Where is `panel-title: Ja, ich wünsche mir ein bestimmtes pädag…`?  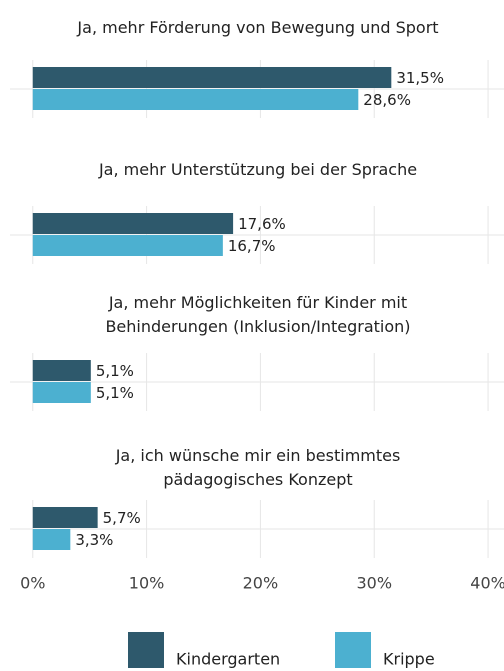 panel-title: Ja, ich wünsche mir ein bestimmtes pädag… is located at coordinates (258, 467).